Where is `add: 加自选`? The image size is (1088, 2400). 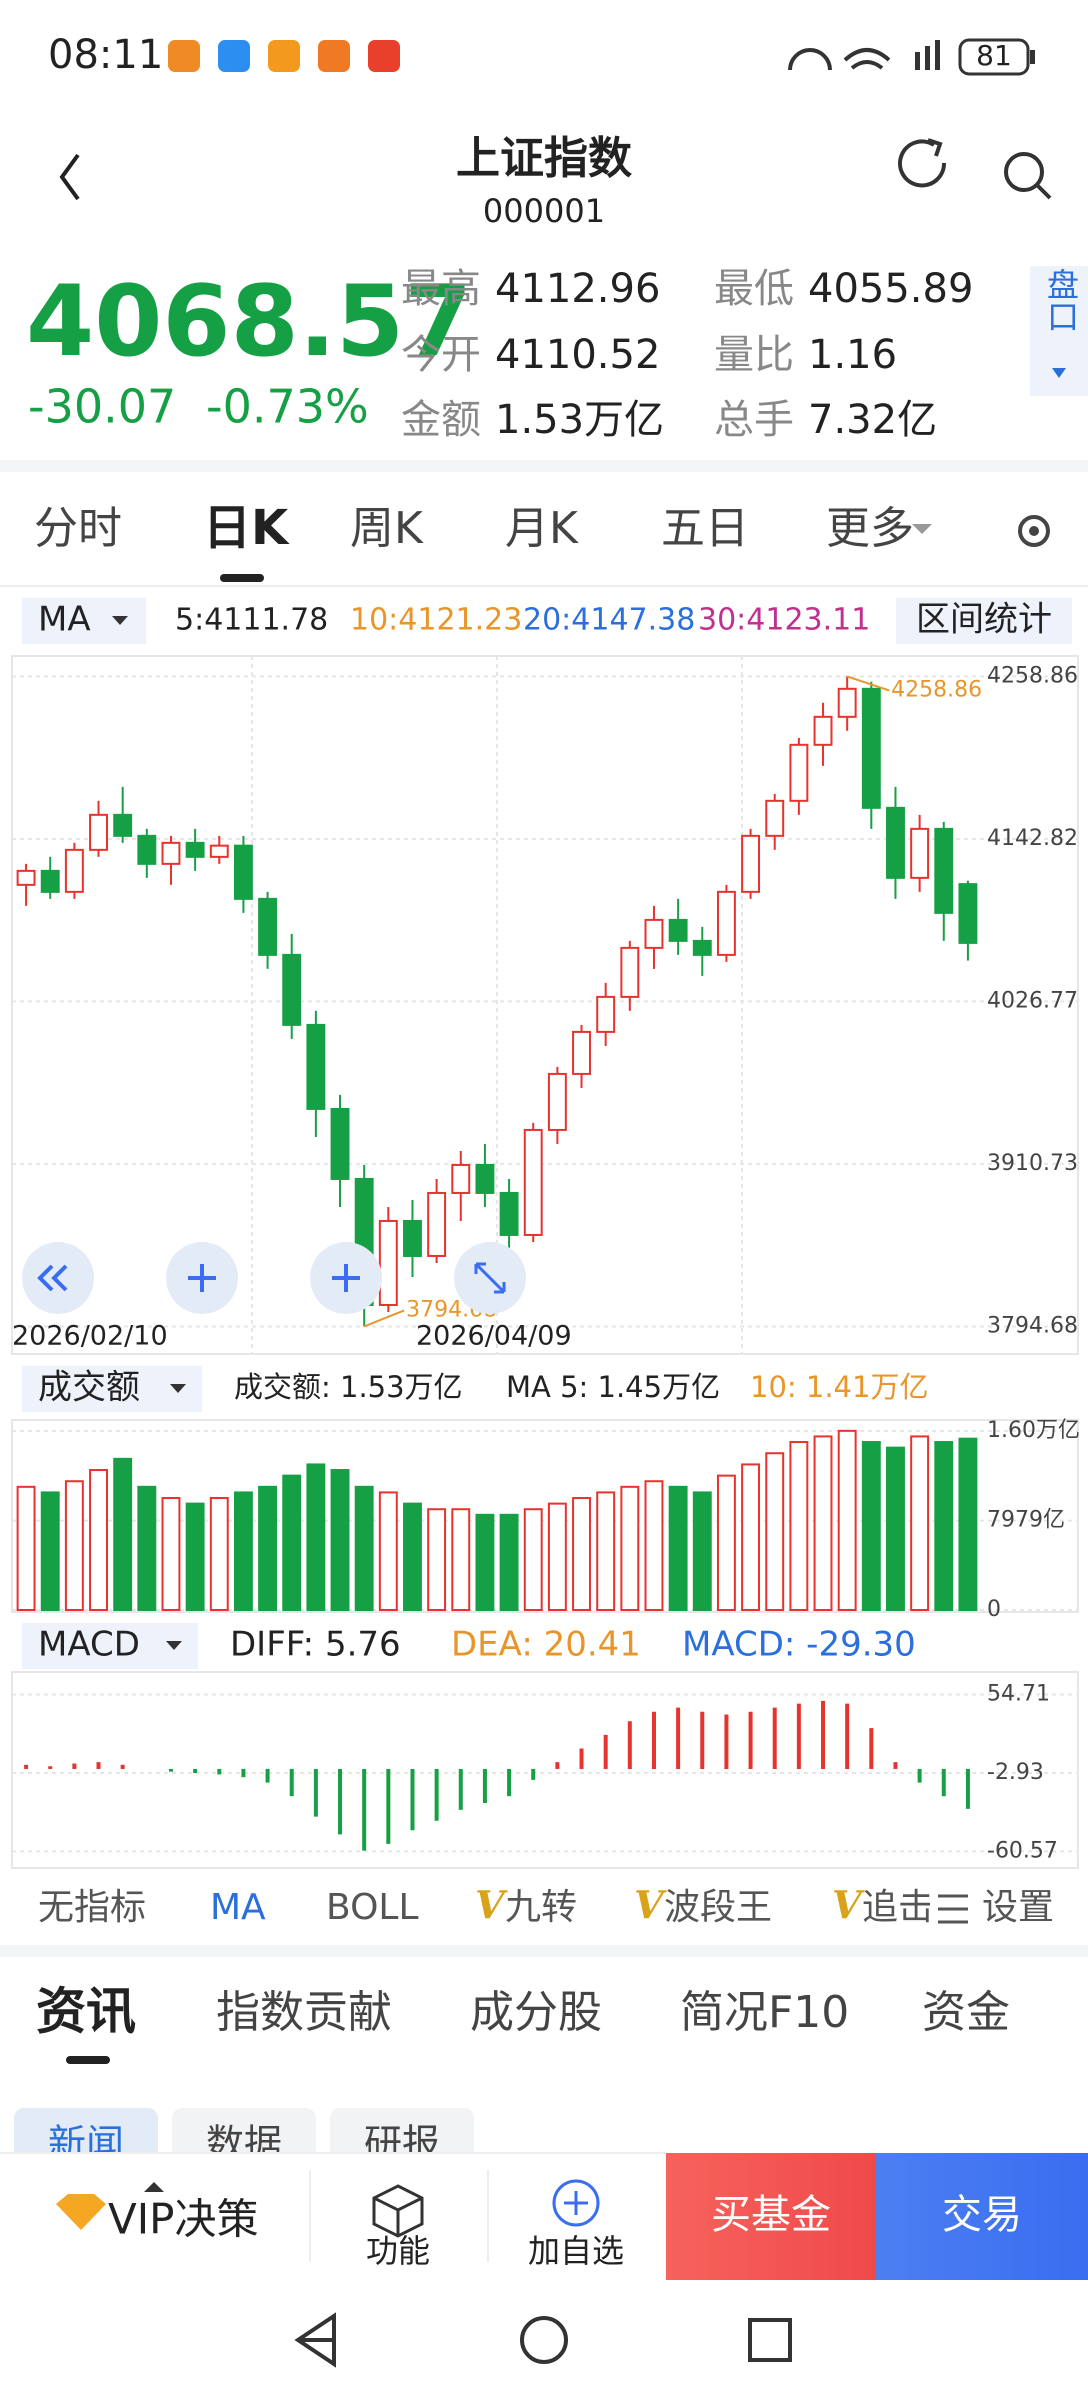
add: 加自选 is located at coordinates (576, 2251).